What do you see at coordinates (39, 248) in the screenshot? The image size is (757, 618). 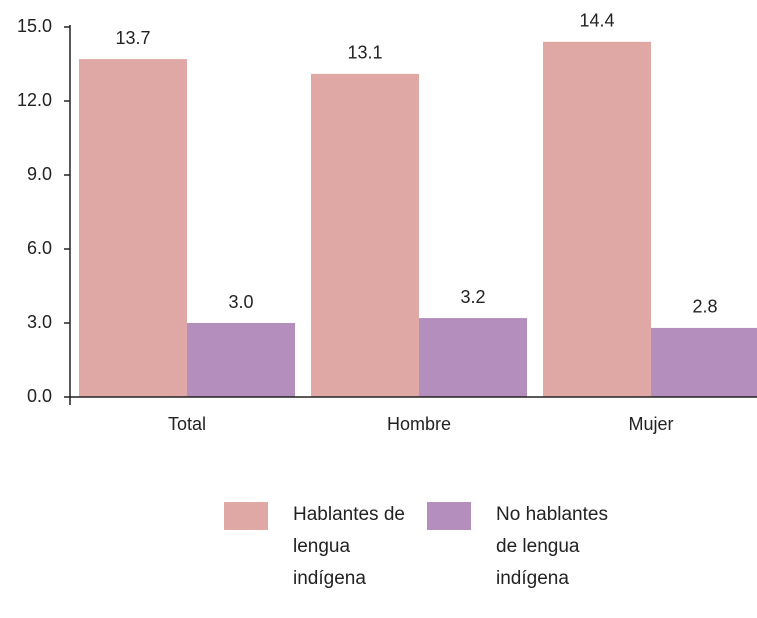 I see `y-tick-label: 6.0` at bounding box center [39, 248].